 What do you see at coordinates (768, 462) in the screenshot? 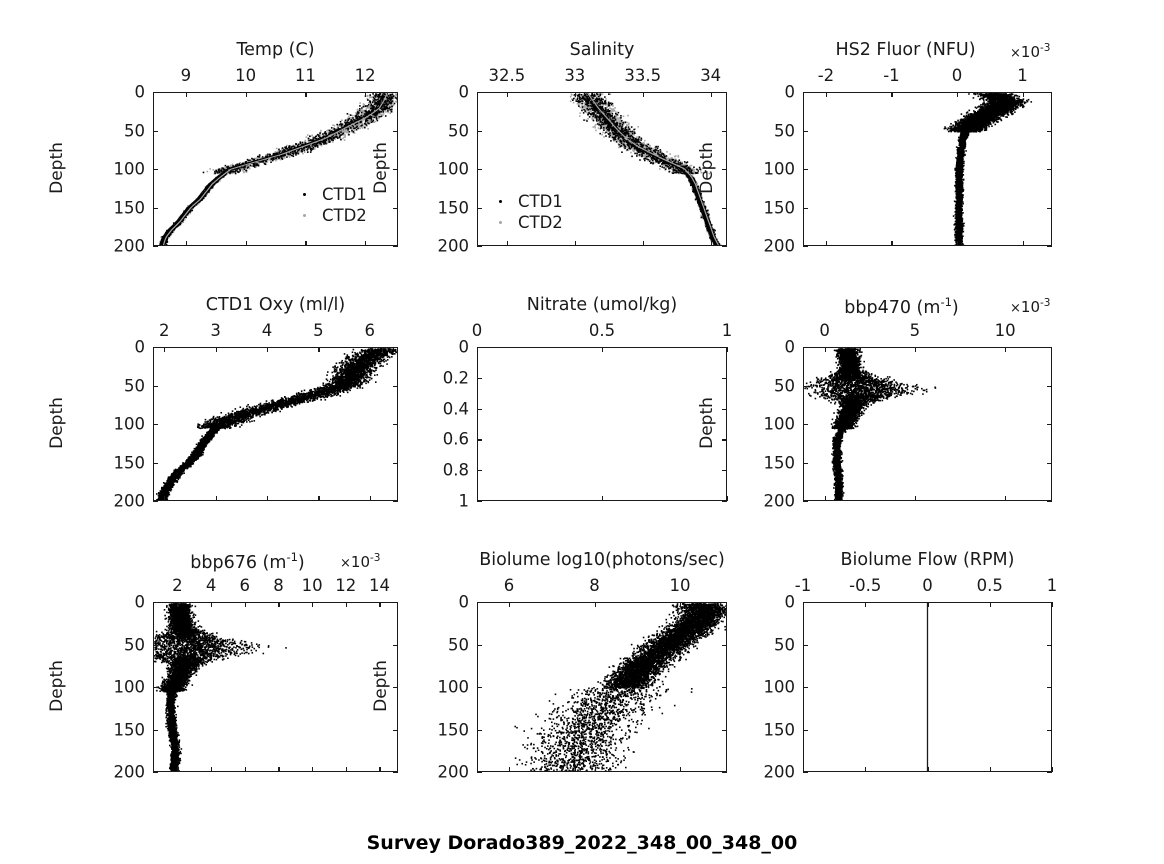
I see `ytick-label-bbp470-3: 150` at bounding box center [768, 462].